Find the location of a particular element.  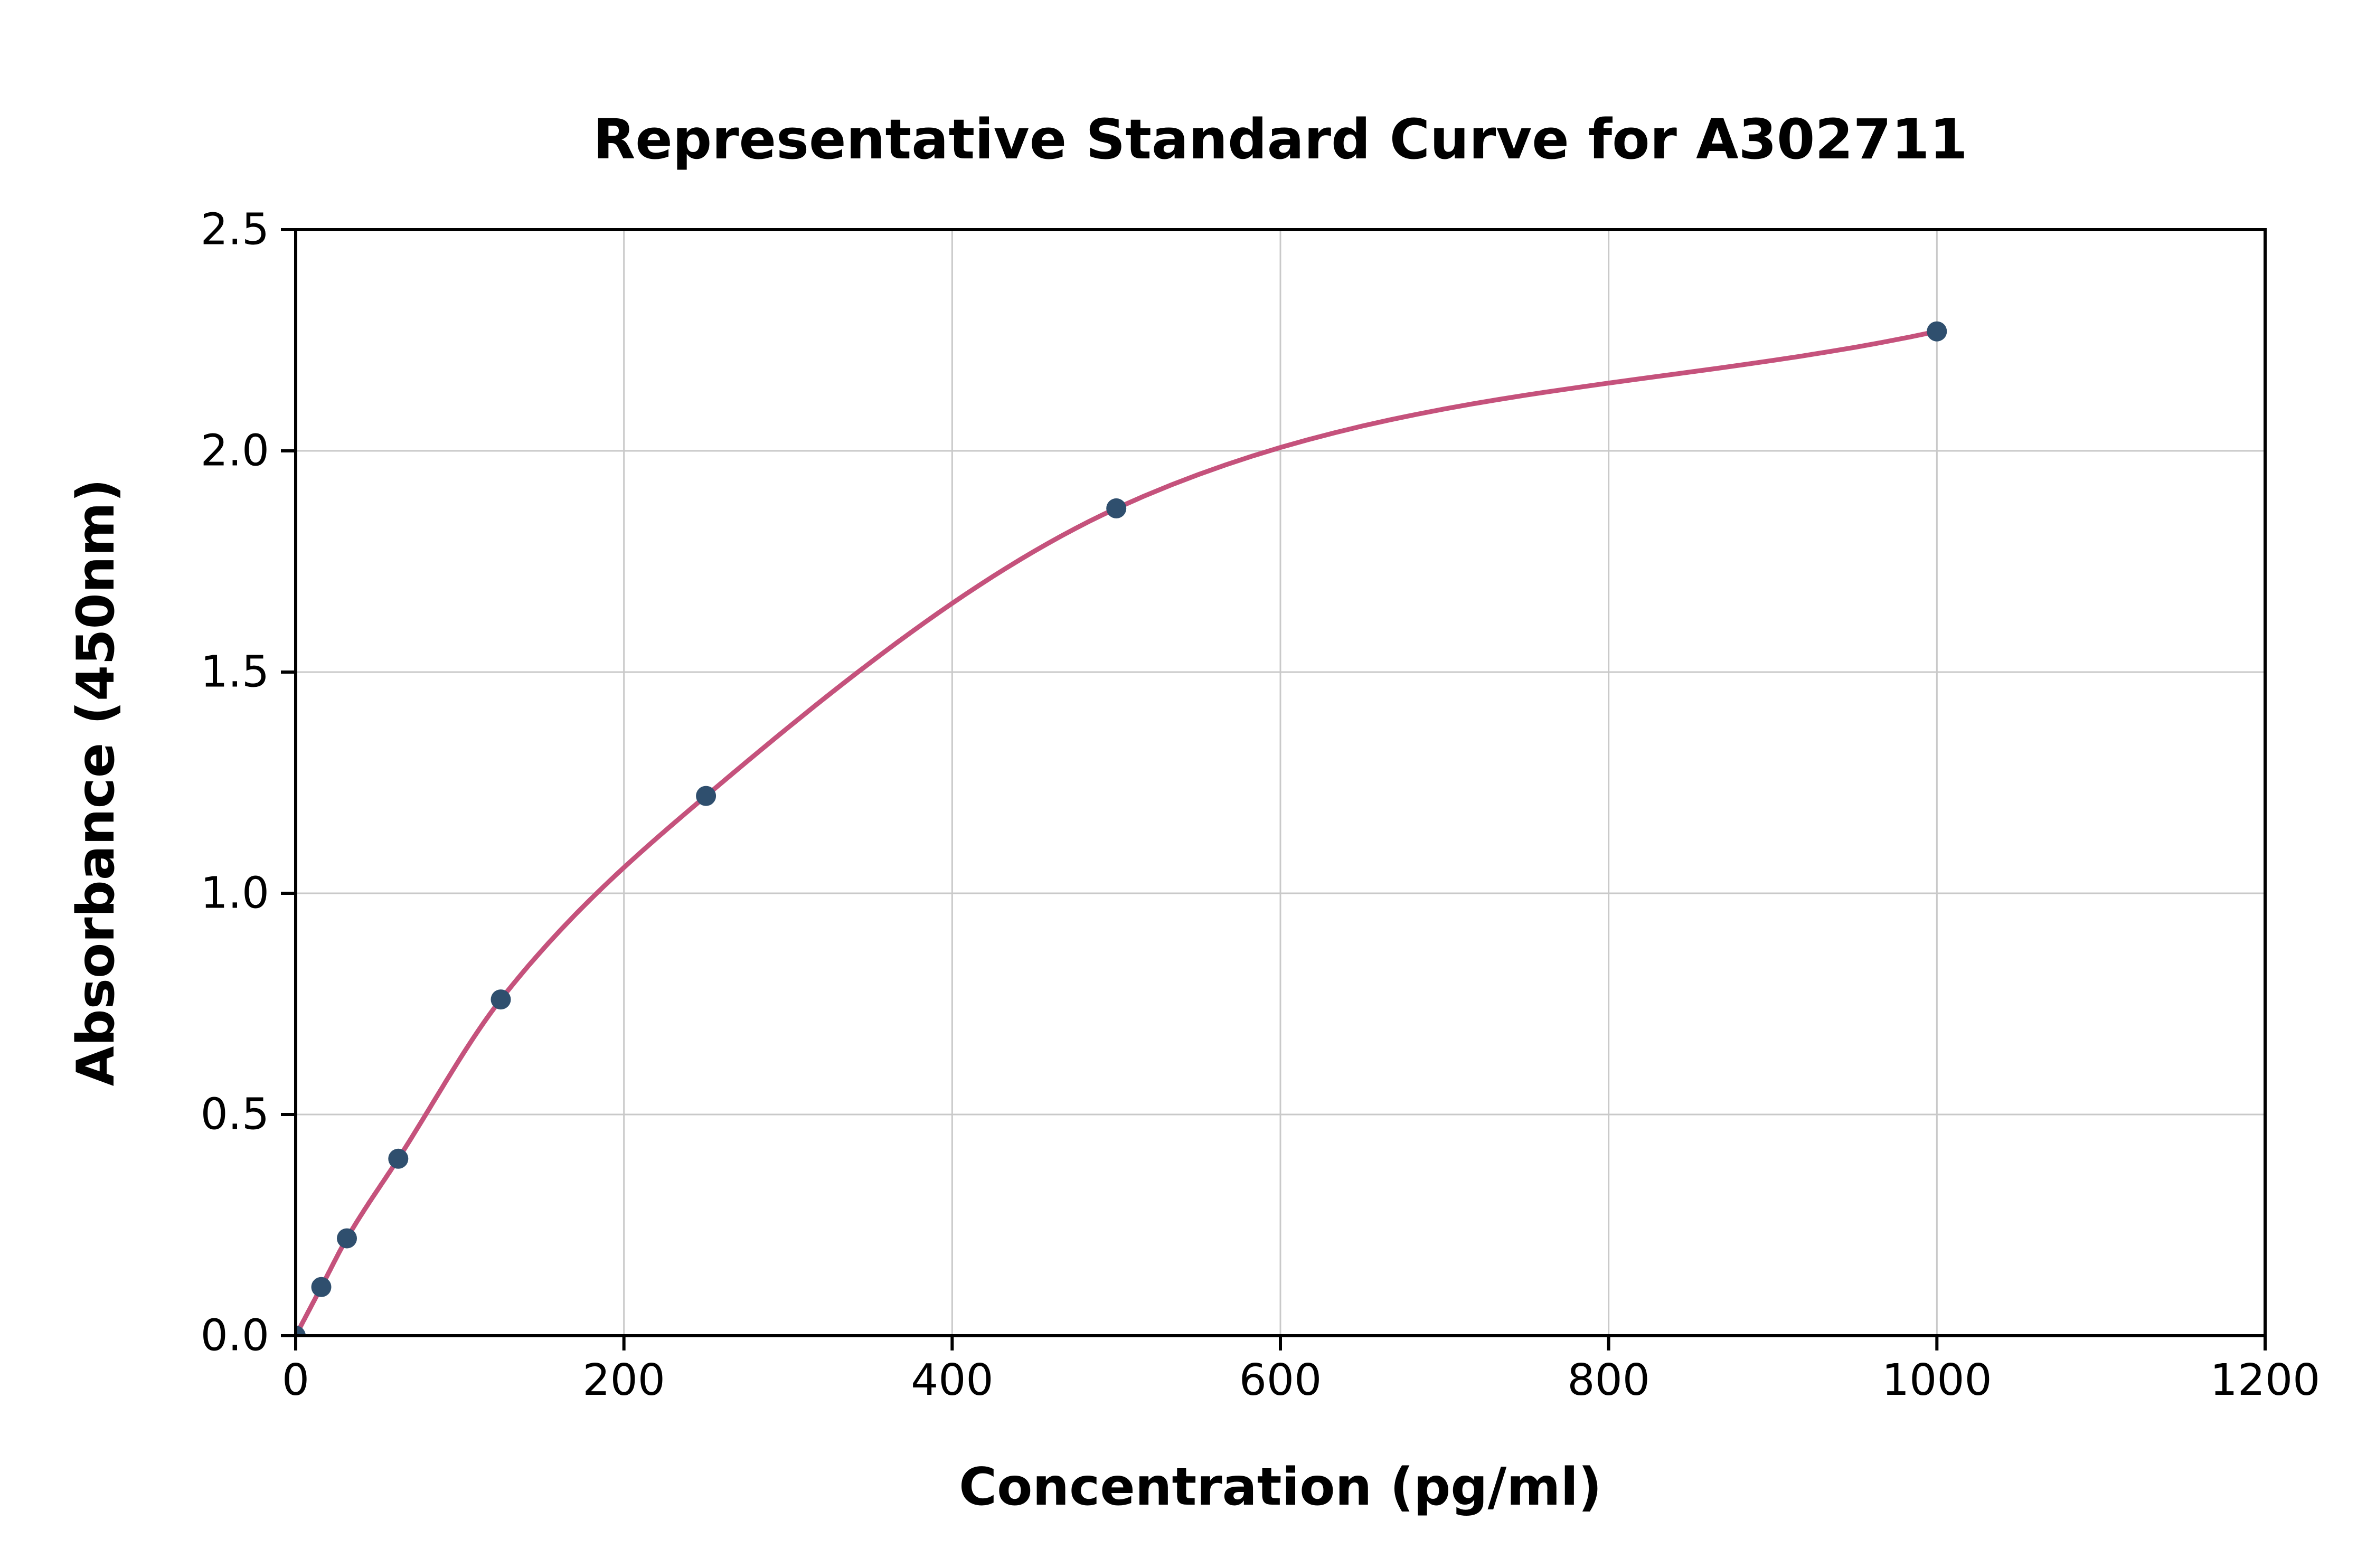

y-tick-label: 0.0 is located at coordinates (235, 1336).